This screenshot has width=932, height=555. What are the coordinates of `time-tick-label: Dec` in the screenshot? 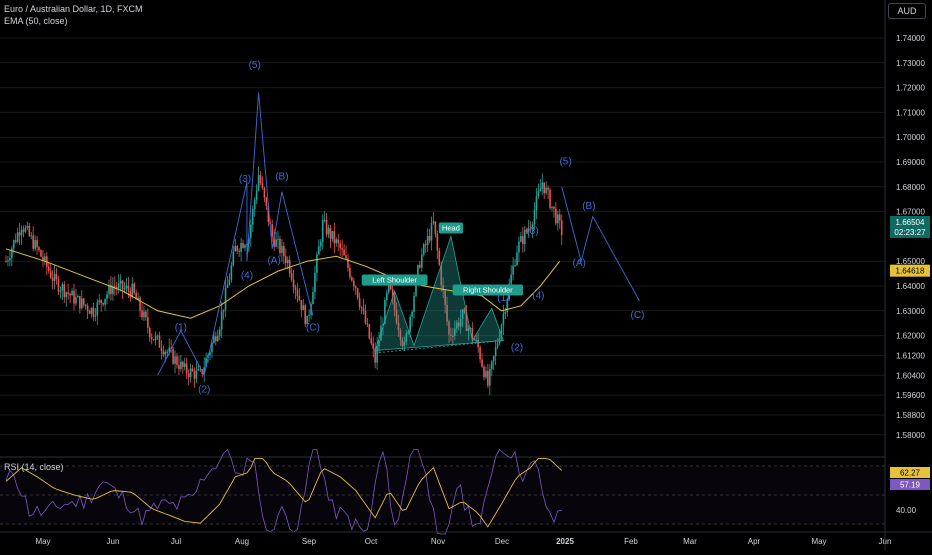 It's located at (502, 541).